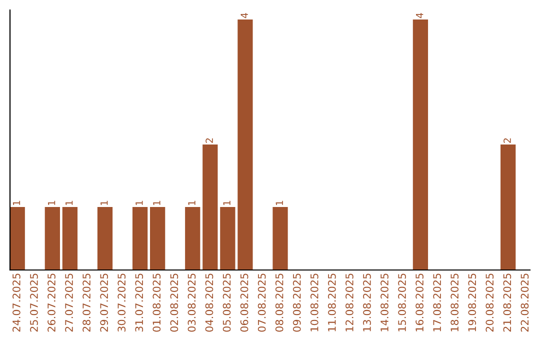 The height and width of the screenshot is (340, 540). What do you see at coordinates (437, 303) in the screenshot?
I see `x-tick-label: 17.08.2025` at bounding box center [437, 303].